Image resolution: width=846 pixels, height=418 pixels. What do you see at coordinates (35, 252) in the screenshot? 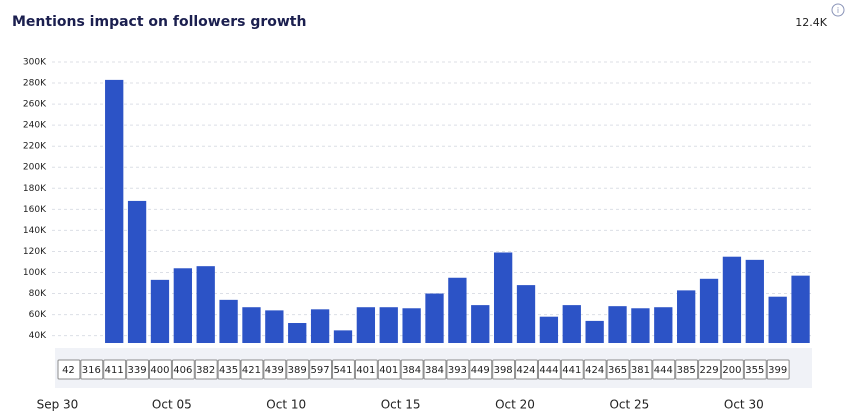
I see `y-tick-label: 120K` at bounding box center [35, 252].